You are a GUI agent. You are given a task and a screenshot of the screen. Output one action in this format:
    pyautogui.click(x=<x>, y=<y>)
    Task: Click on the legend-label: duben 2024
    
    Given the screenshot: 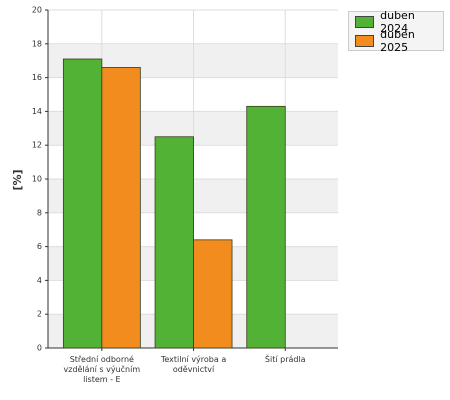 What is the action you would take?
    pyautogui.click(x=397, y=21)
    